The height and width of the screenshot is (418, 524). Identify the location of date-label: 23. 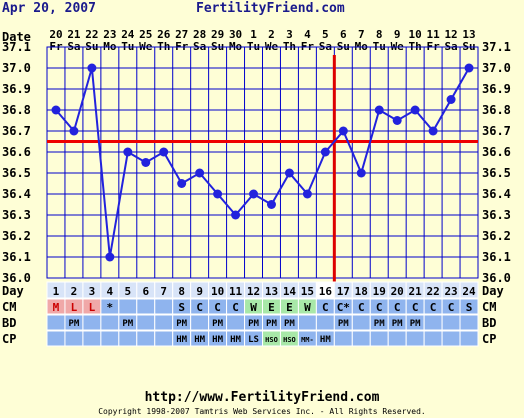
(109, 34).